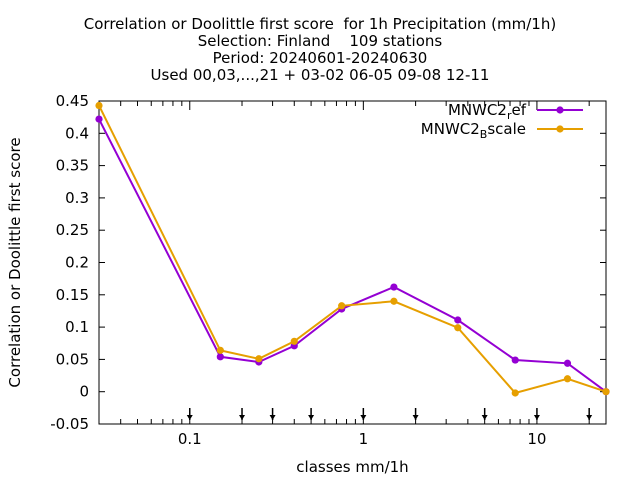 The height and width of the screenshot is (480, 640). Describe the element at coordinates (77, 327) in the screenshot. I see `y-tick-label: 0.1` at that location.